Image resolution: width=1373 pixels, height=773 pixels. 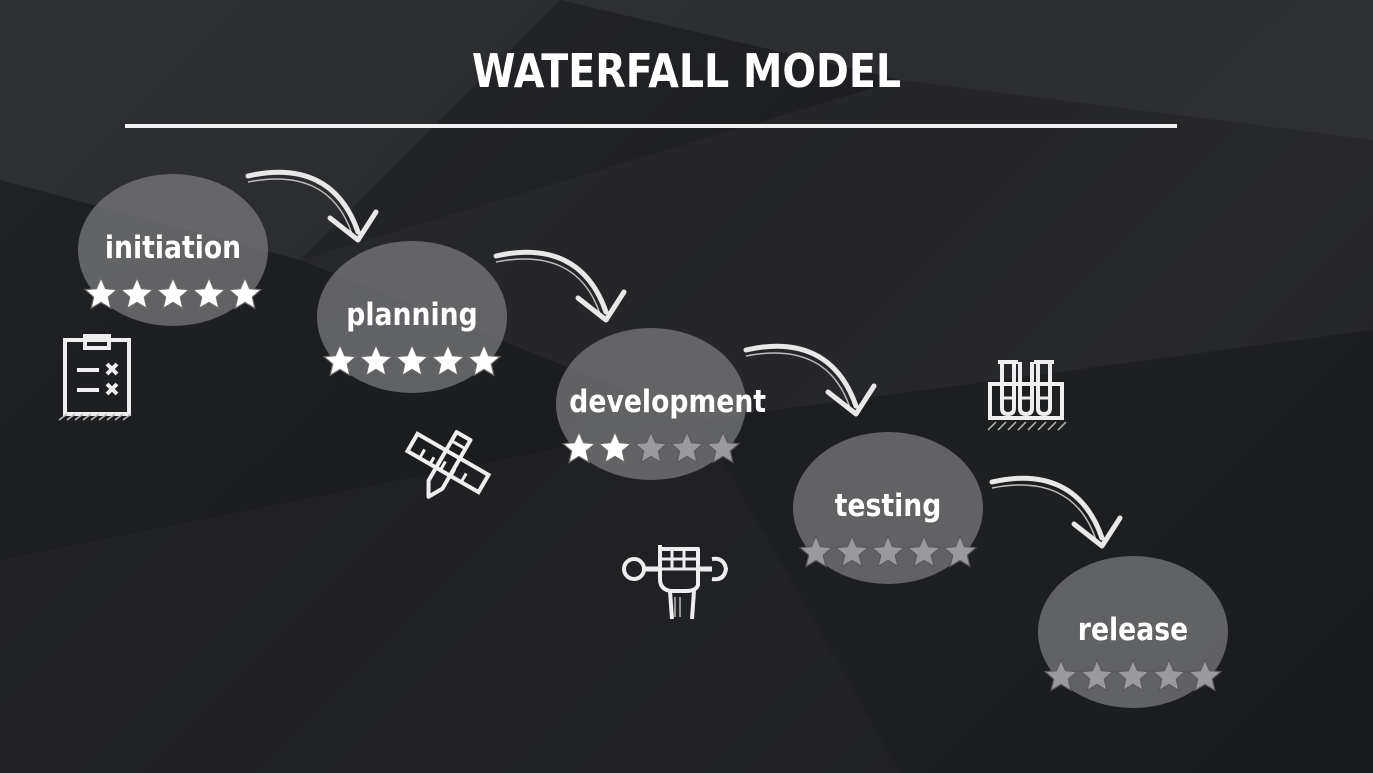 I want to click on stage-label: planning, so click(x=412, y=315).